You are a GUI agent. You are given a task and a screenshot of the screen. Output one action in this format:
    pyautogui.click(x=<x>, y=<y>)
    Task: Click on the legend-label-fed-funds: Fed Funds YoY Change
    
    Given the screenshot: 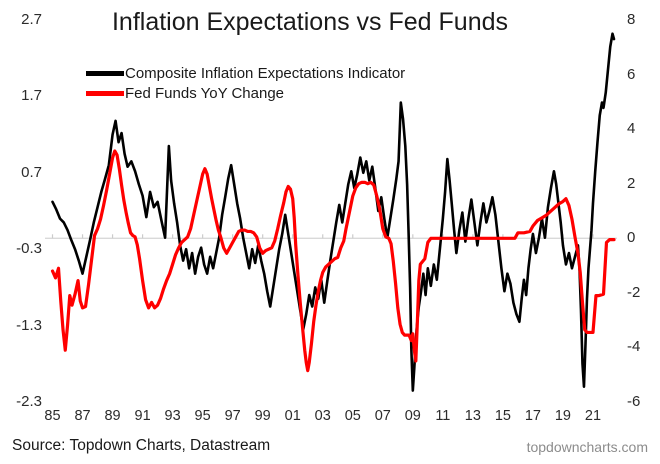 What is the action you would take?
    pyautogui.click(x=205, y=93)
    